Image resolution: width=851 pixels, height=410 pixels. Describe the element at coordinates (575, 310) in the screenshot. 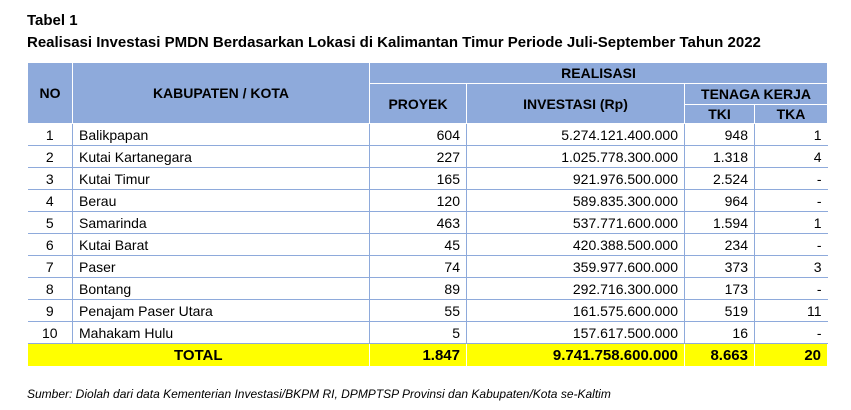

I see `row-investasi: 161.575.600.000` at that location.